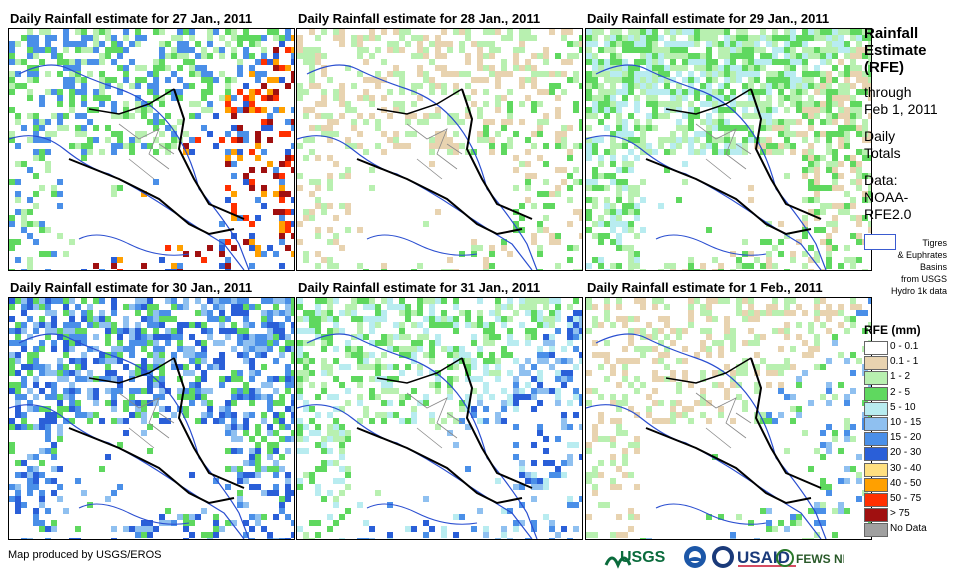 The width and height of the screenshot is (967, 578). I want to click on basin-note-line: from USGS, so click(923, 279).